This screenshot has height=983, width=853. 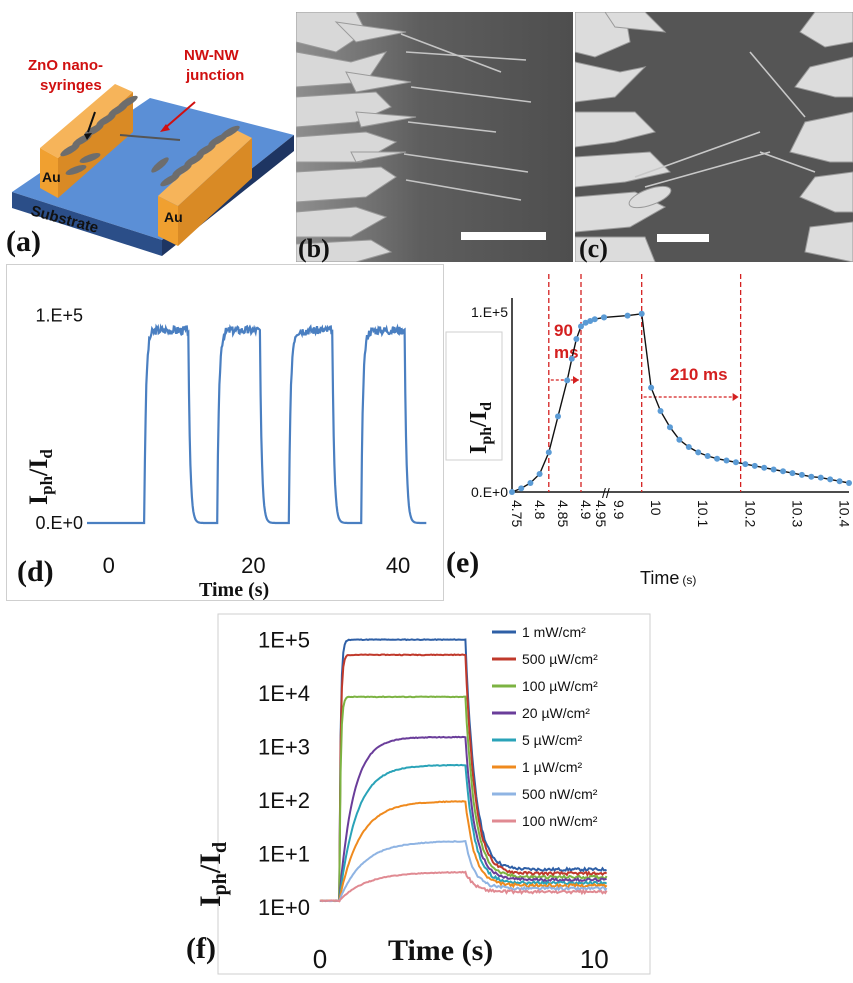 I want to click on right-electrode-front, so click(x=168, y=221).